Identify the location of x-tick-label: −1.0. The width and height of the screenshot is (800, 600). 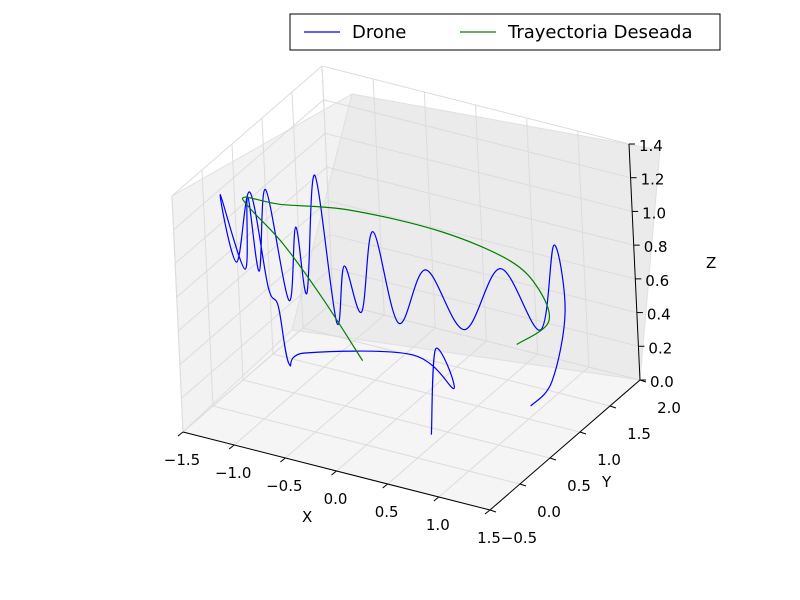
(233, 473).